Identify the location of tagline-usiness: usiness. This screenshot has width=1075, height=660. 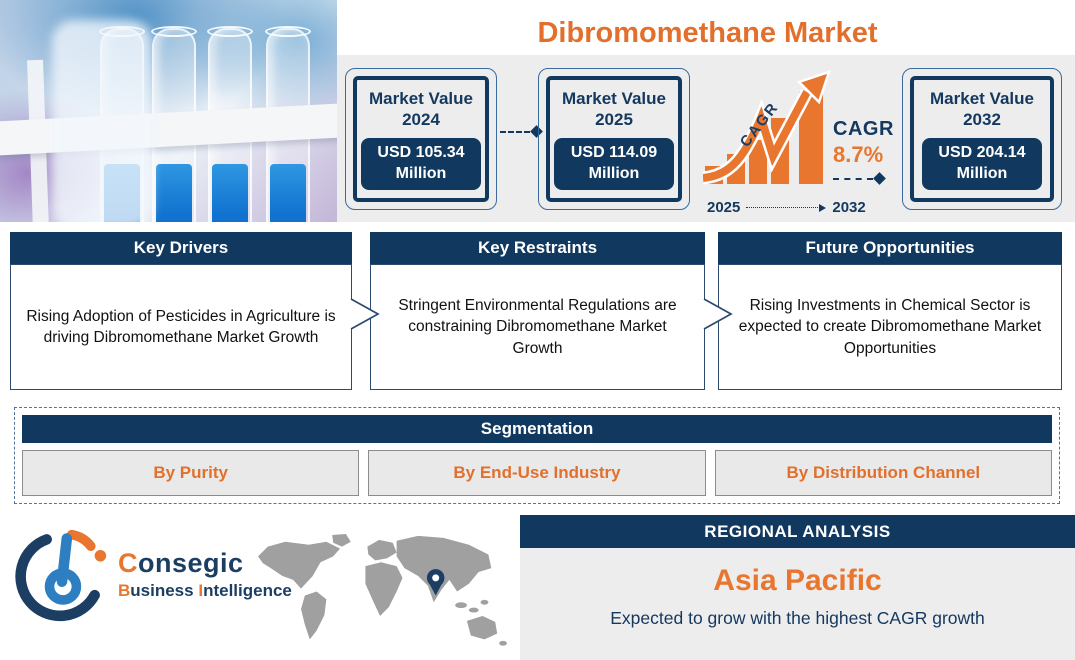
(164, 590).